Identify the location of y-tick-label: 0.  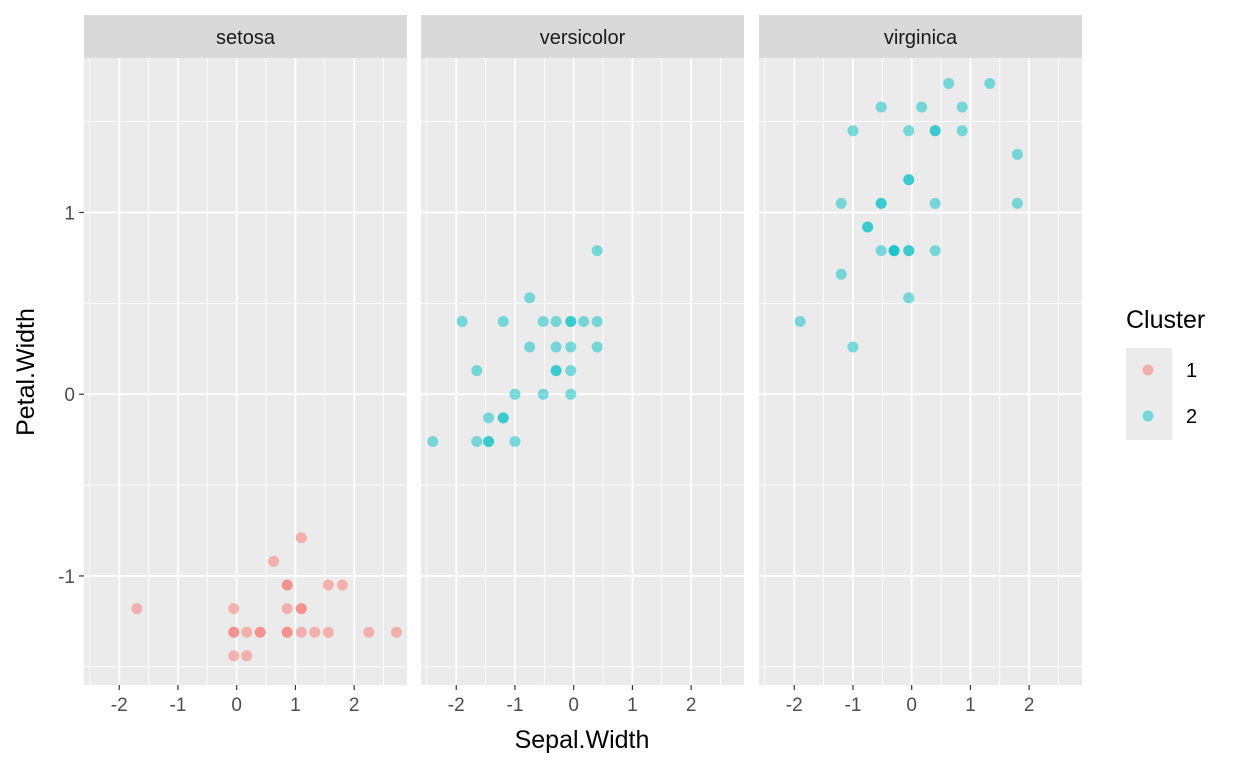
(69, 395).